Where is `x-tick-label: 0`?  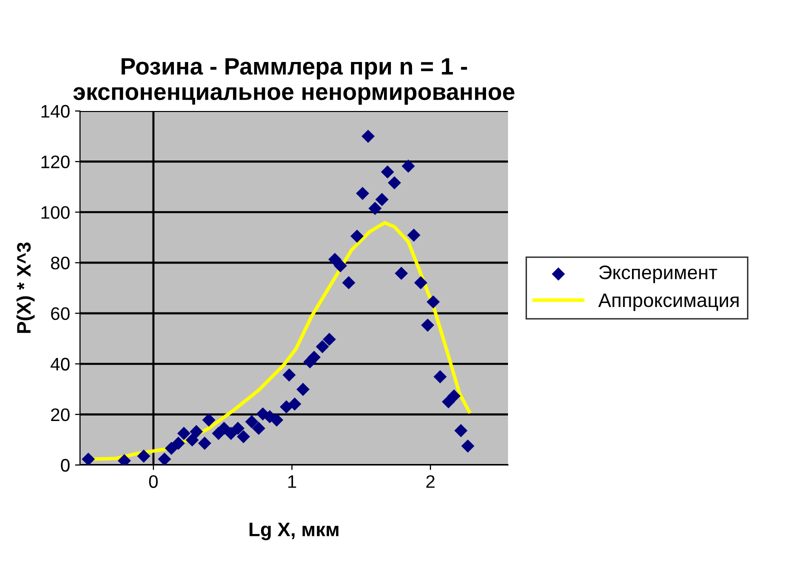 x-tick-label: 0 is located at coordinates (153, 481).